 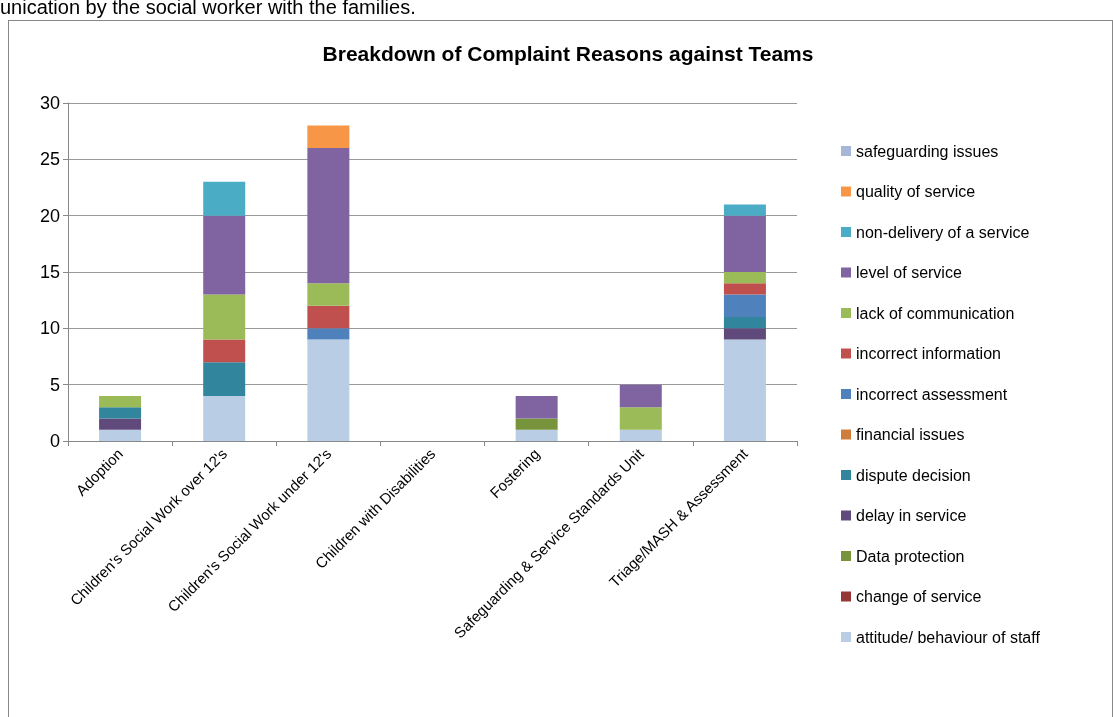 I want to click on legend-label: financial issues, so click(x=910, y=434).